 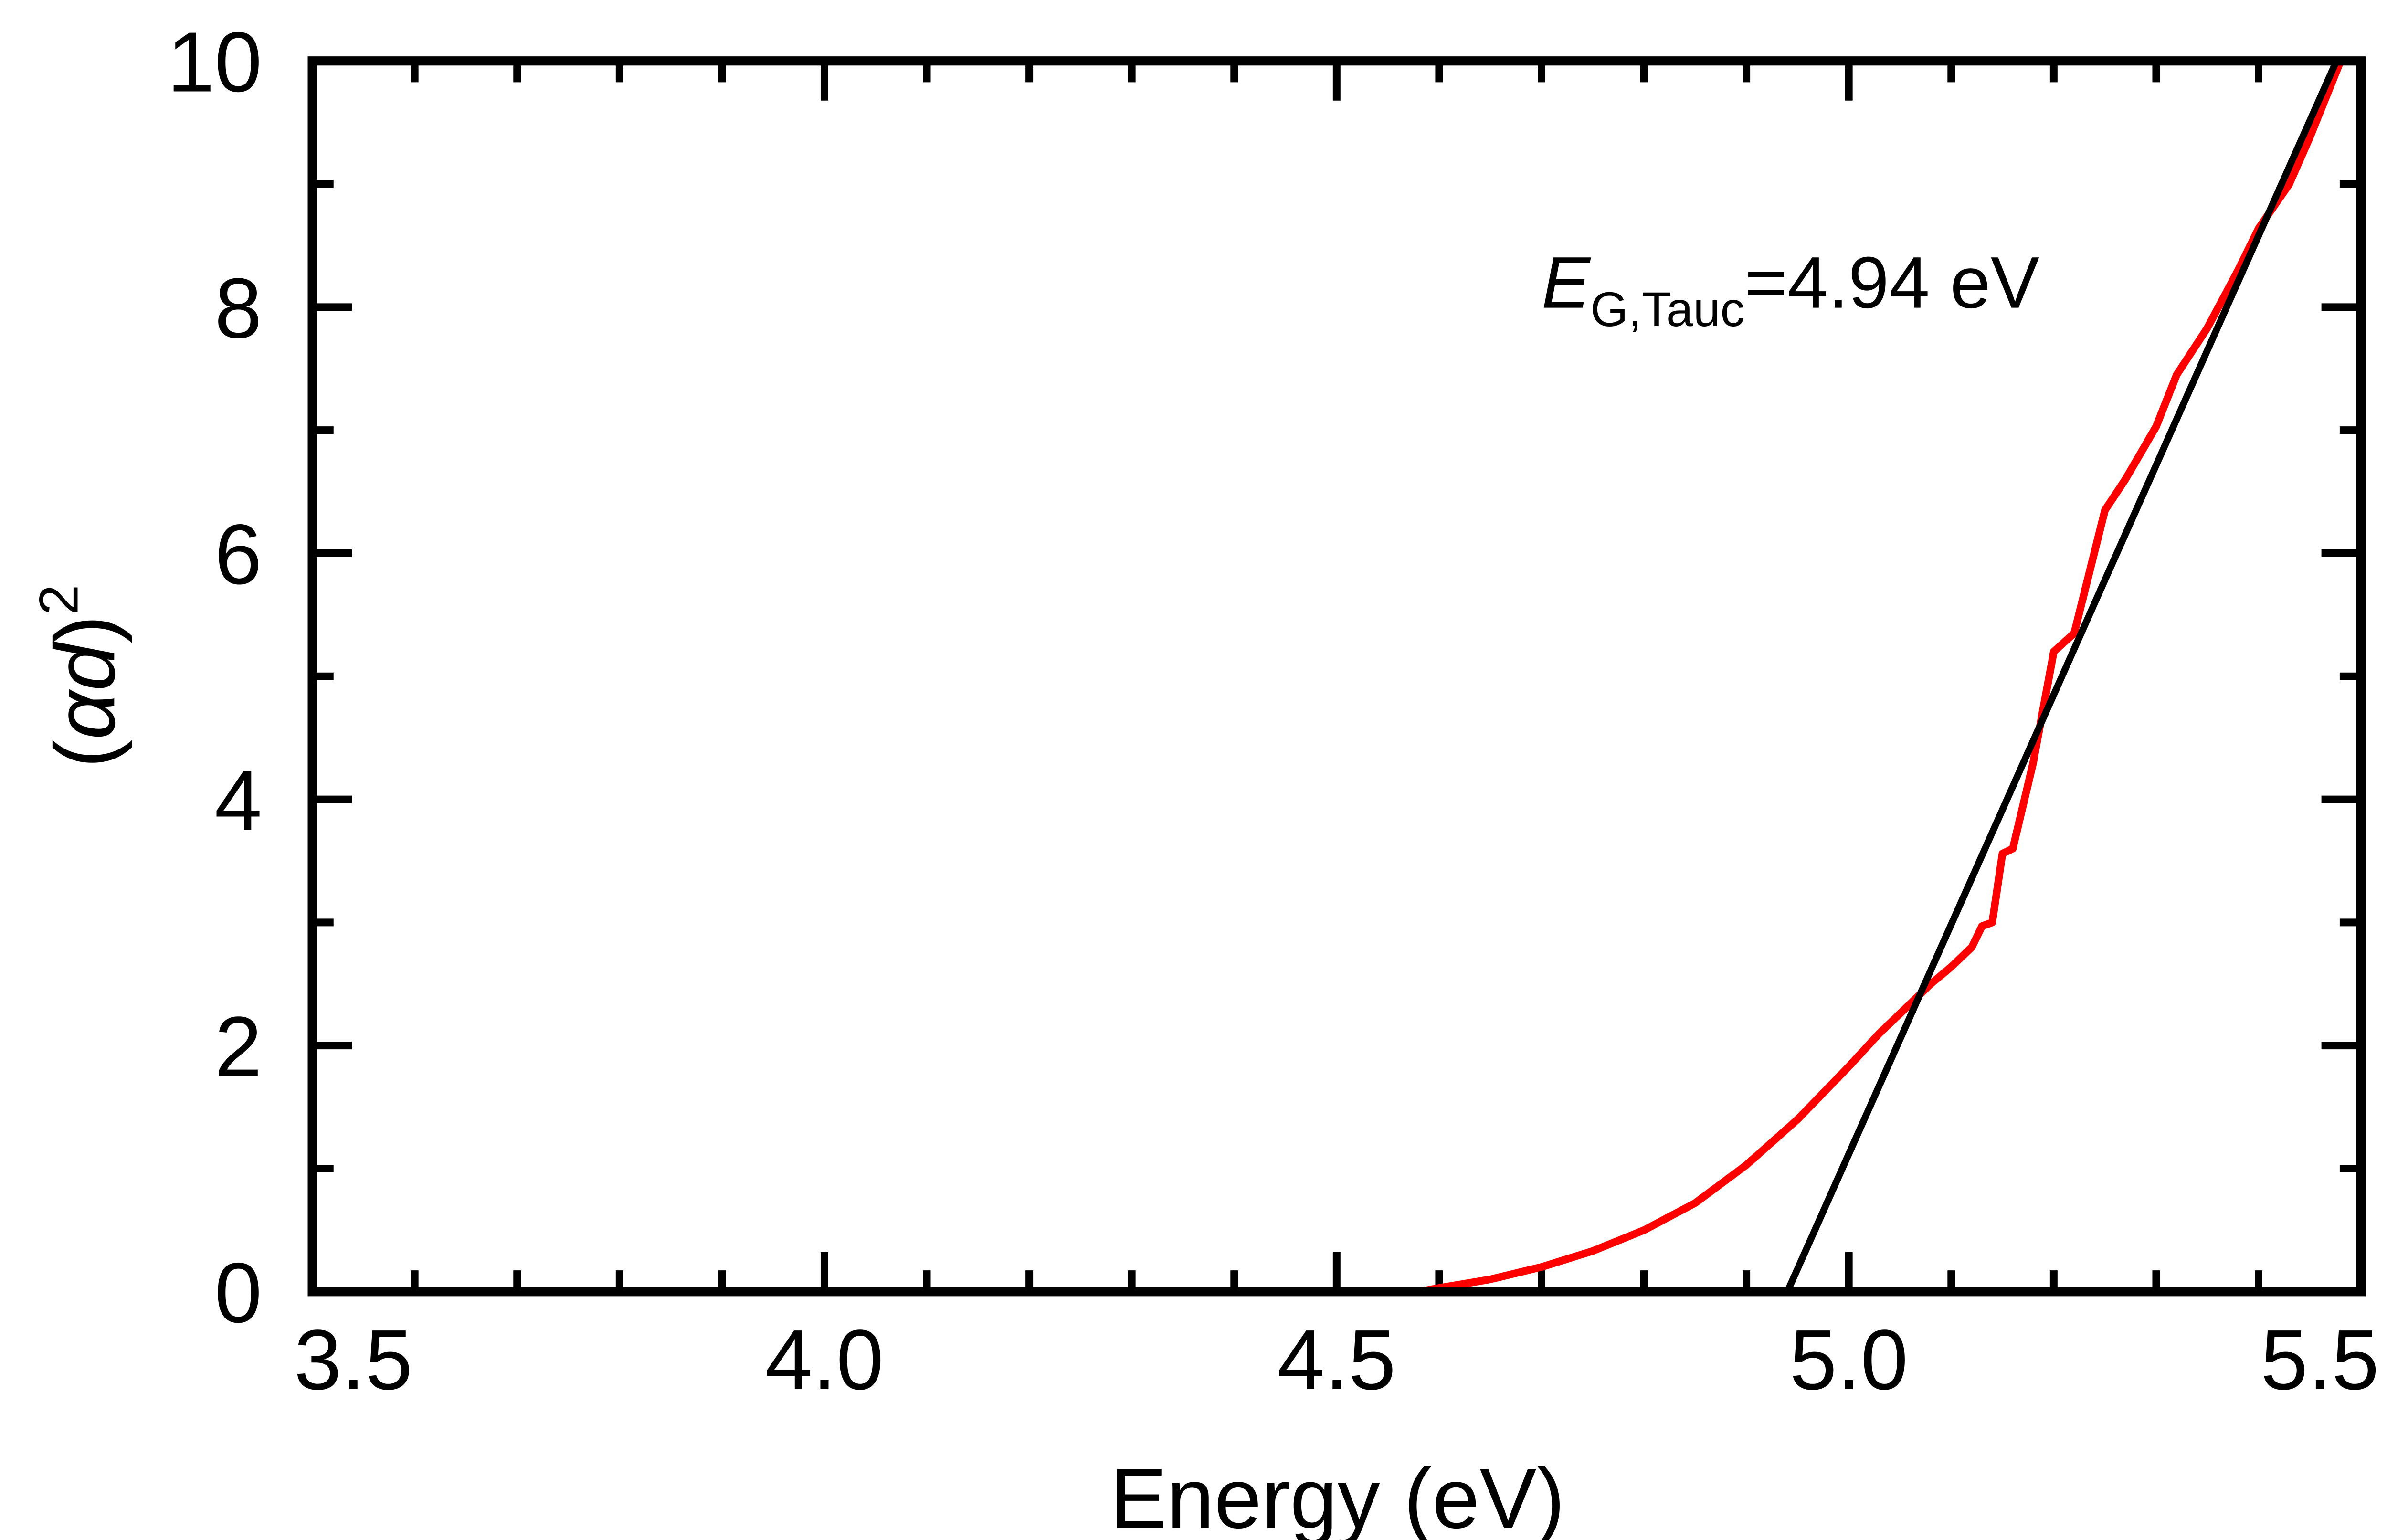 What do you see at coordinates (1790, 289) in the screenshot?
I see `bandgap-annotation: EG,Tauc=4.94 eV` at bounding box center [1790, 289].